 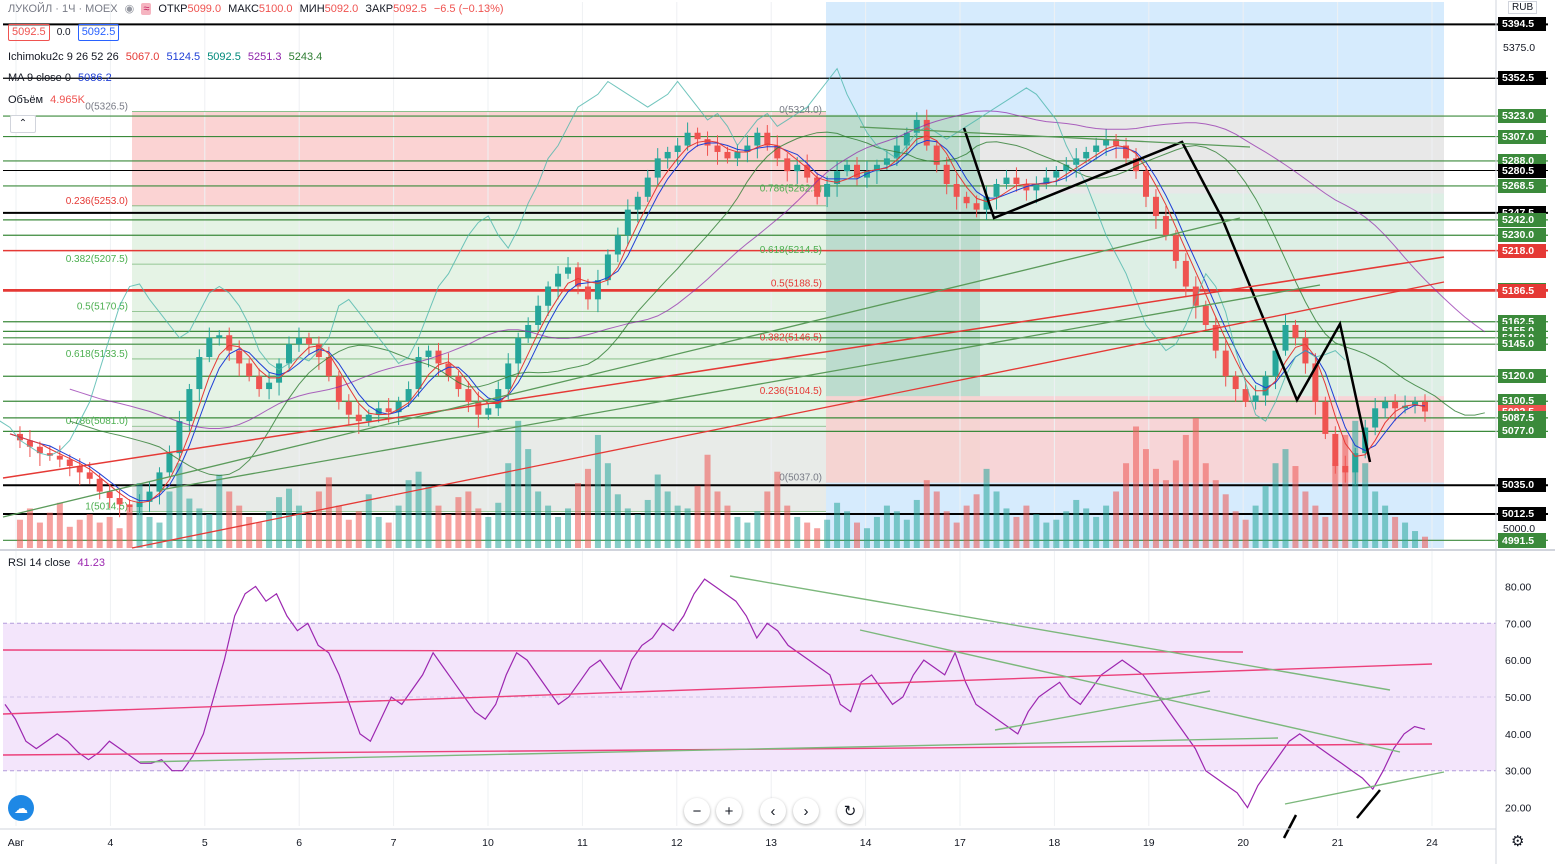 What do you see at coordinates (791, 250) in the screenshot?
I see `fib-right-label-2: 0.618(5214.5)` at bounding box center [791, 250].